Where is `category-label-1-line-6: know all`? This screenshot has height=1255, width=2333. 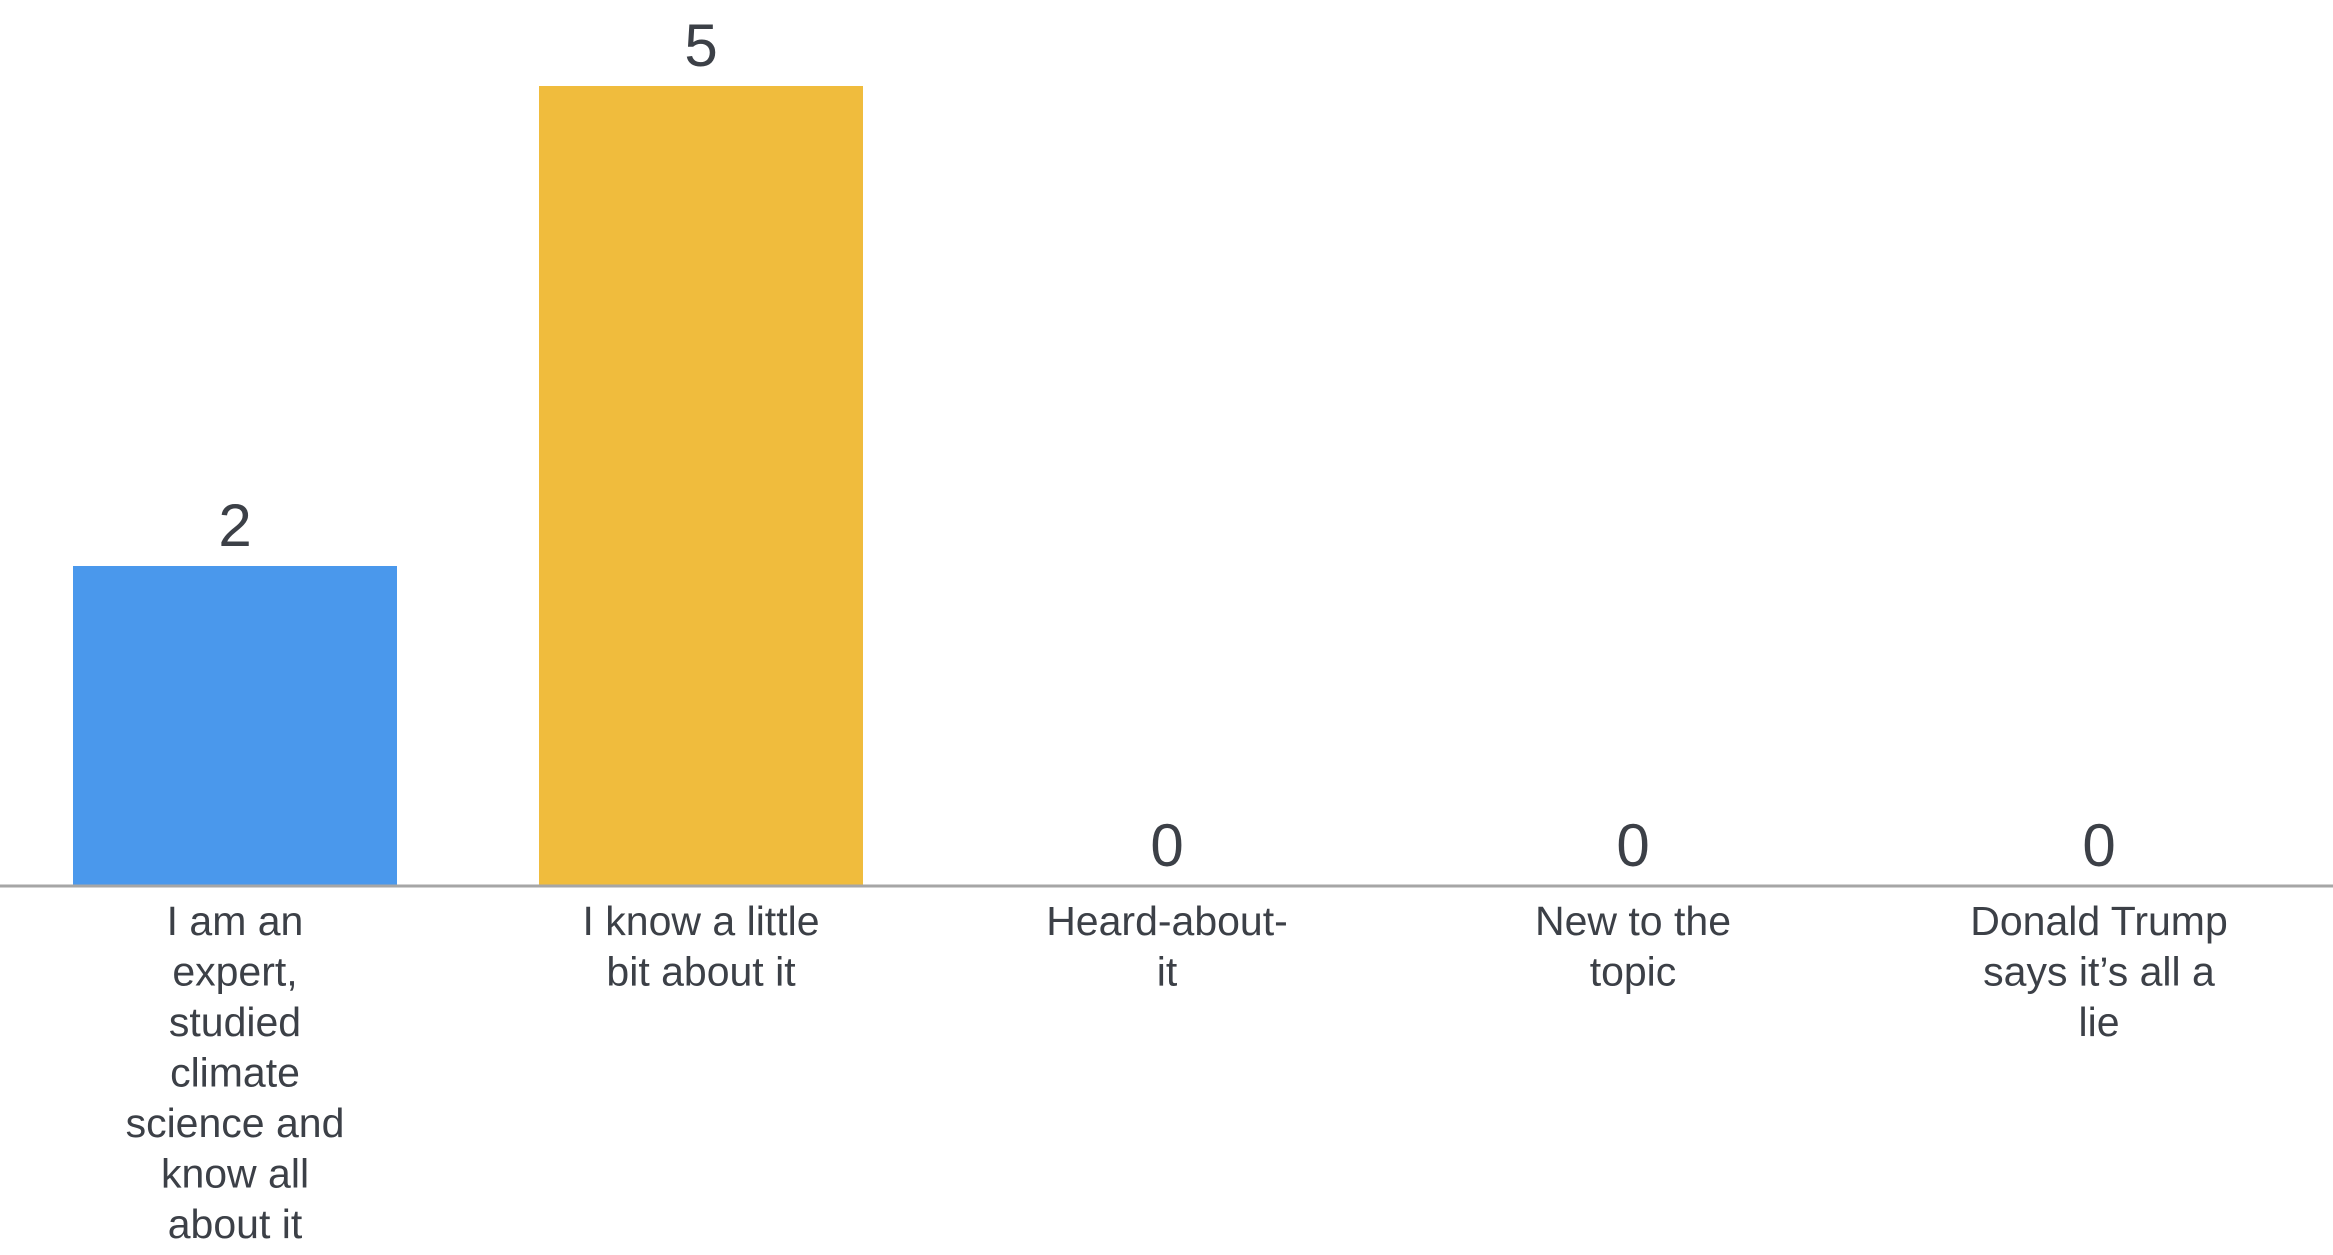 category-label-1-line-6: know all is located at coordinates (235, 1174).